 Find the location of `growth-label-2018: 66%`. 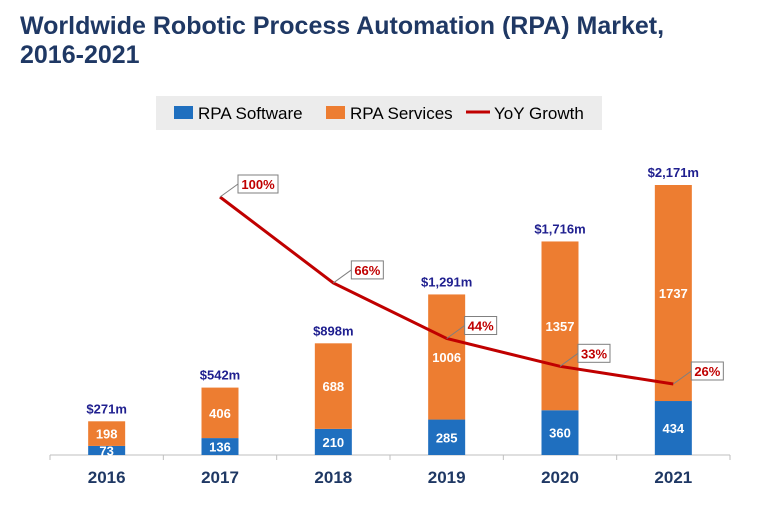

growth-label-2018: 66% is located at coordinates (367, 270).